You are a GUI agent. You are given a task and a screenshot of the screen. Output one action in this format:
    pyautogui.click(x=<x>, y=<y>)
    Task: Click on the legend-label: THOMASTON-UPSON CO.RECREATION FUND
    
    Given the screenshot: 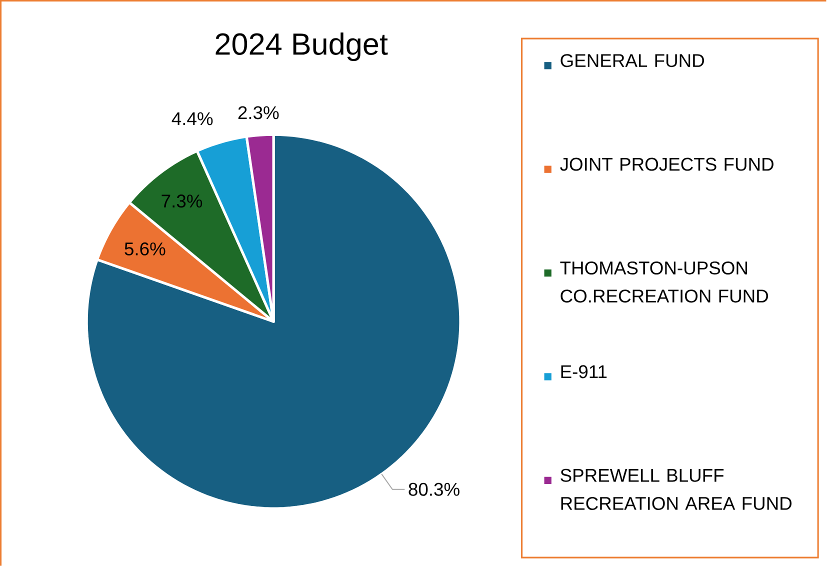 What is the action you would take?
    pyautogui.click(x=664, y=281)
    